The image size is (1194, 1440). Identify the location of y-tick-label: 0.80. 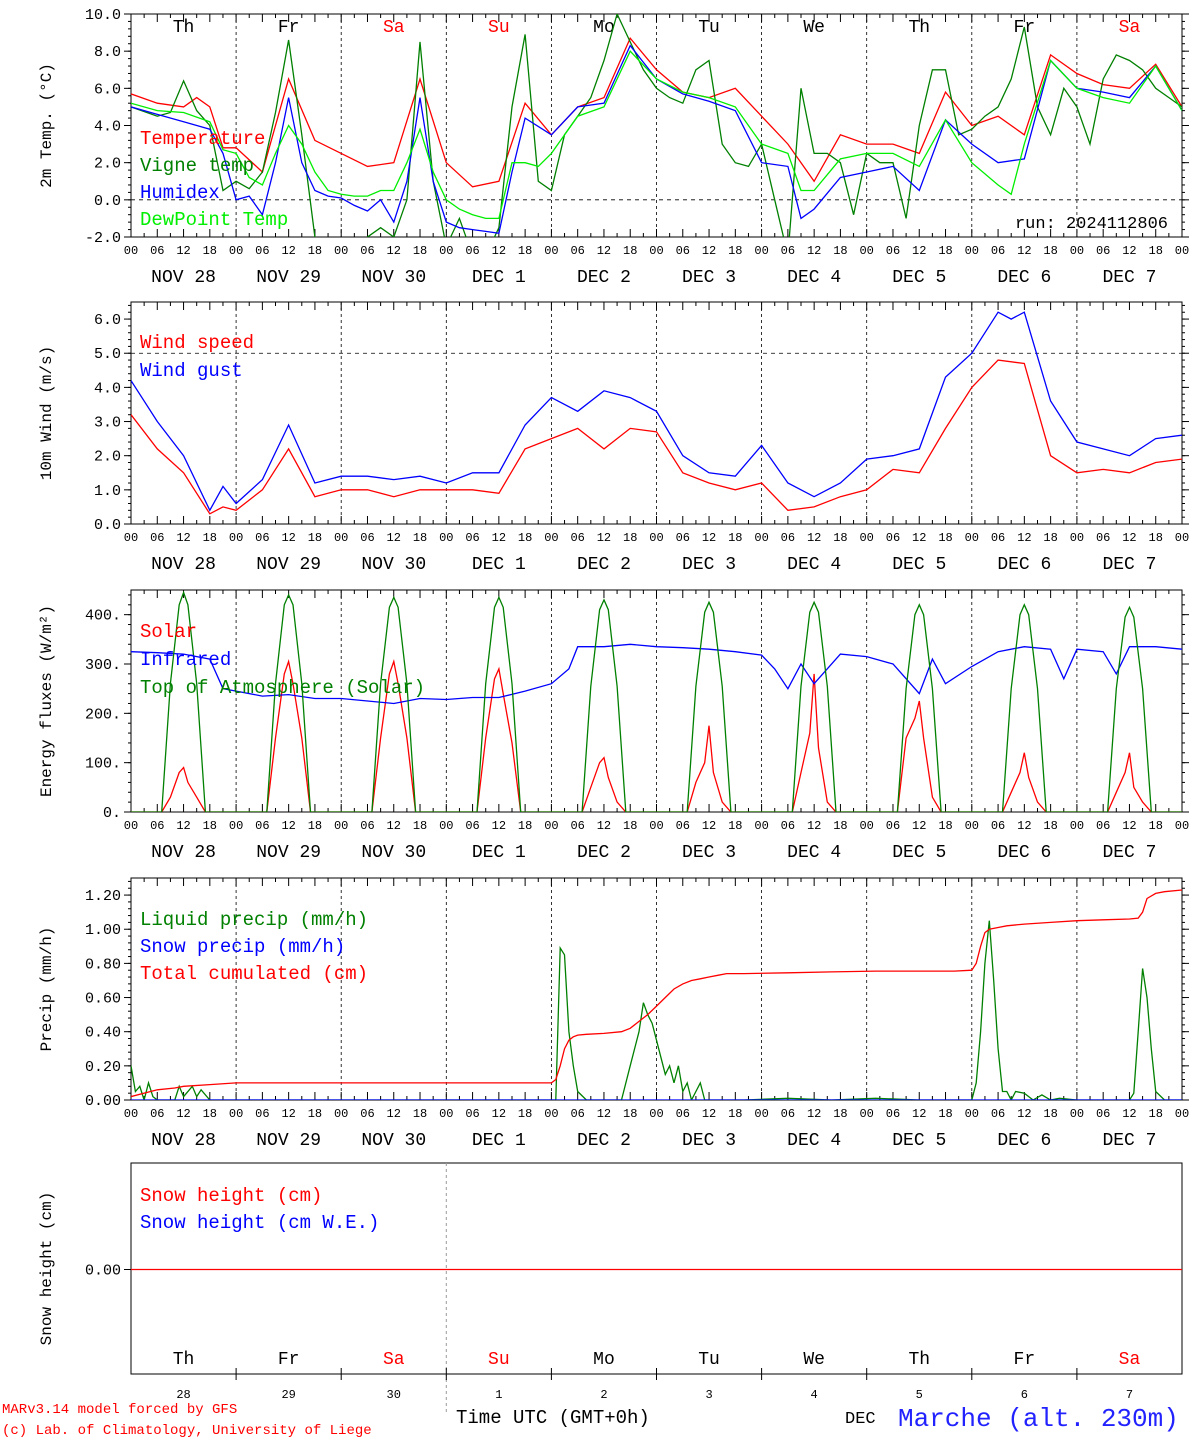
(103, 964).